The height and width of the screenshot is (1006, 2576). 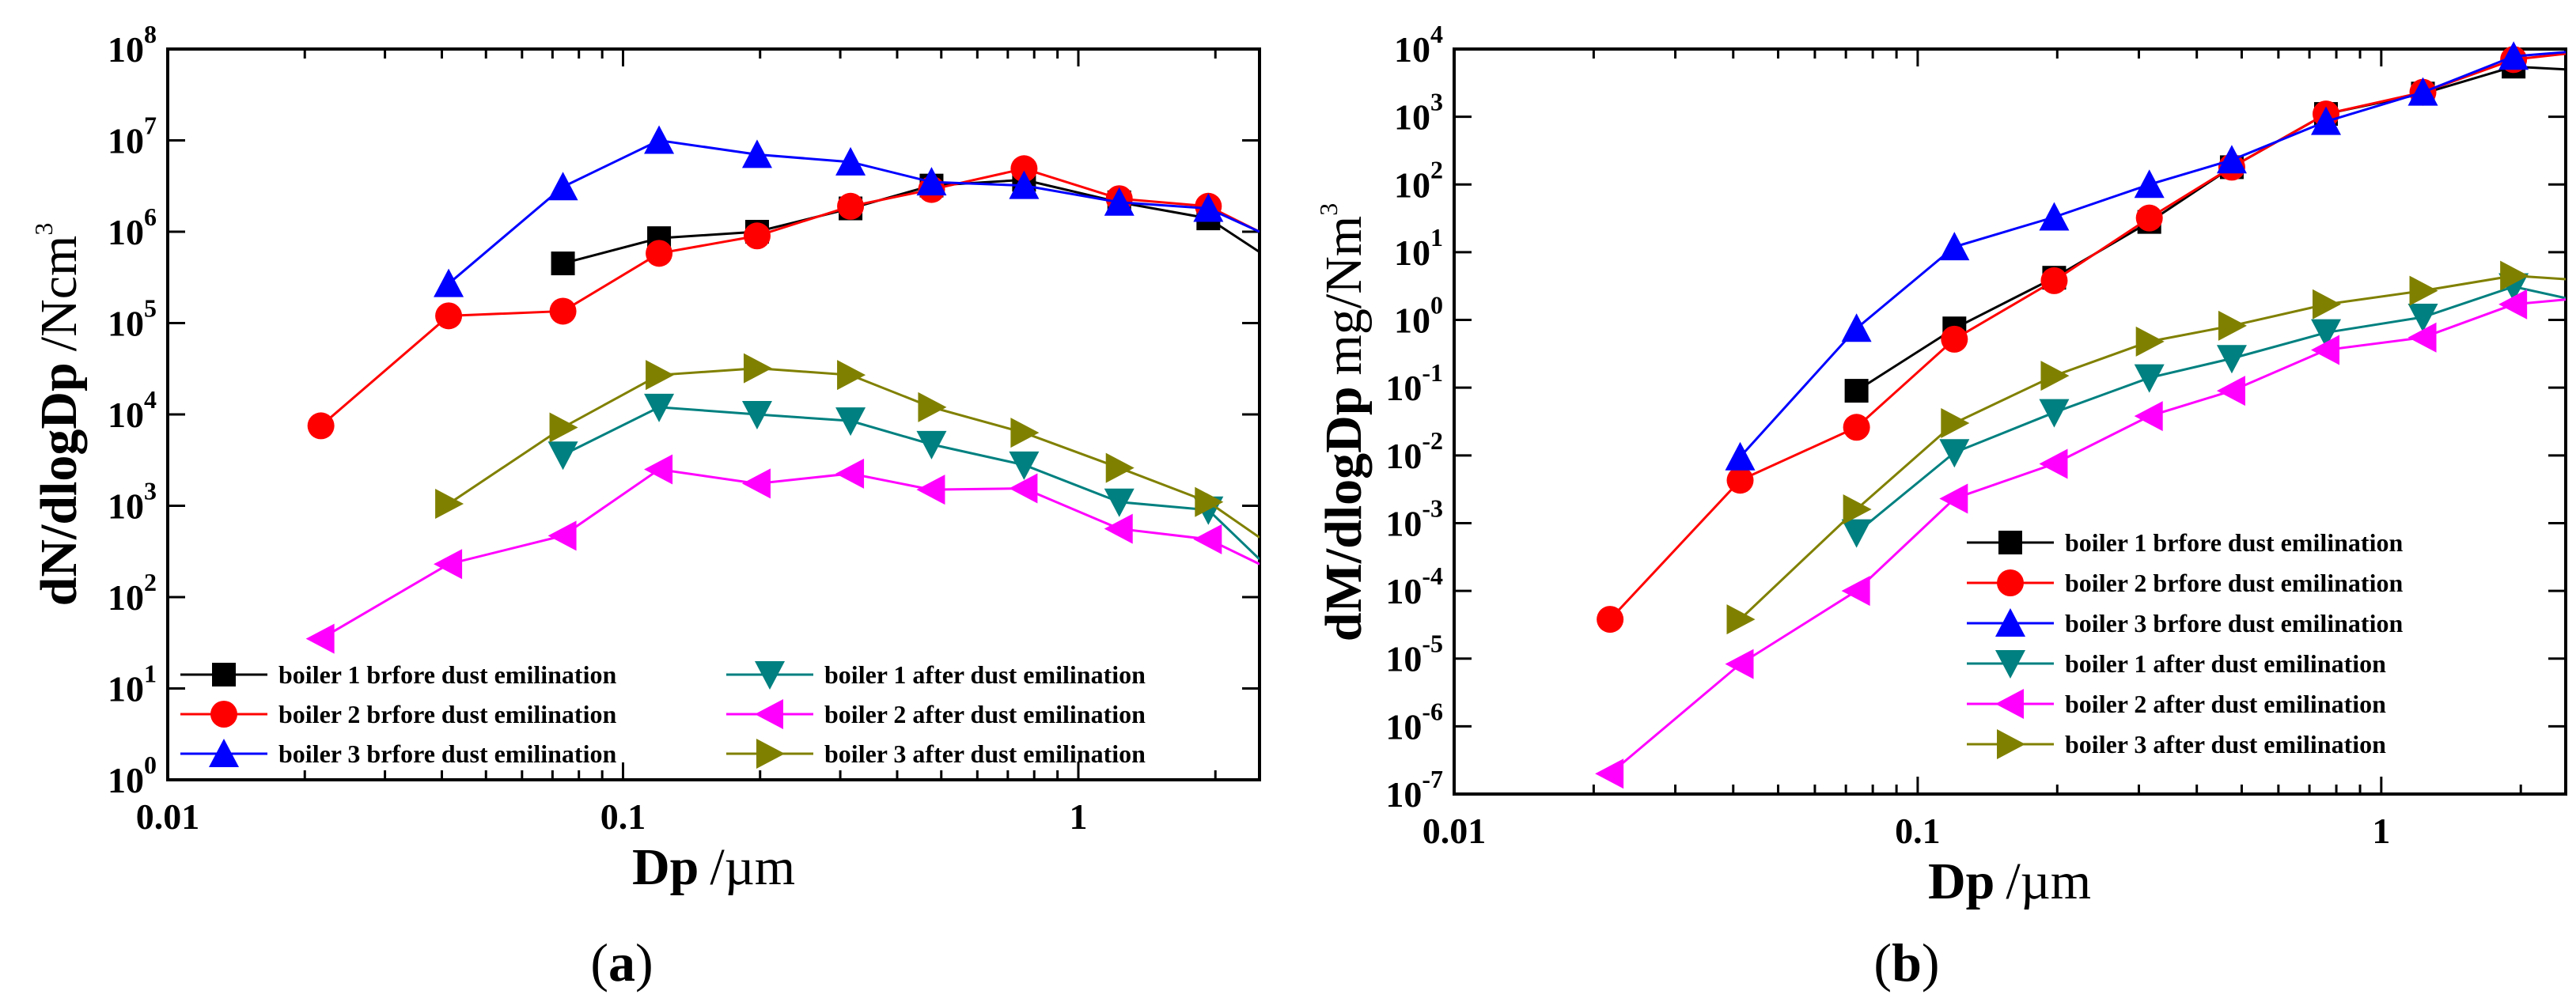 I want to click on y-tick-label: 10², so click(x=132, y=593).